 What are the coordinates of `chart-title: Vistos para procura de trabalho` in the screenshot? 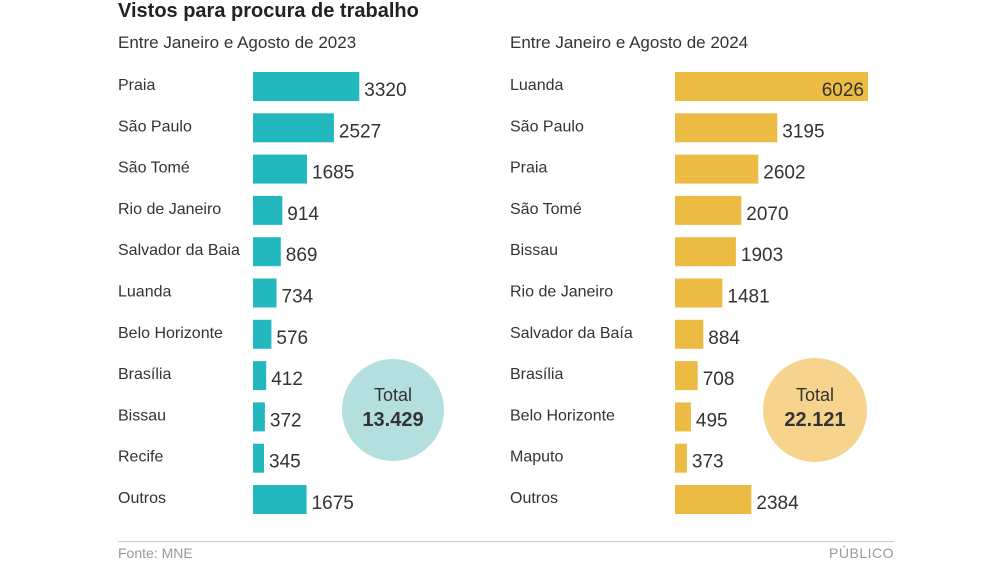 It's located at (268, 11).